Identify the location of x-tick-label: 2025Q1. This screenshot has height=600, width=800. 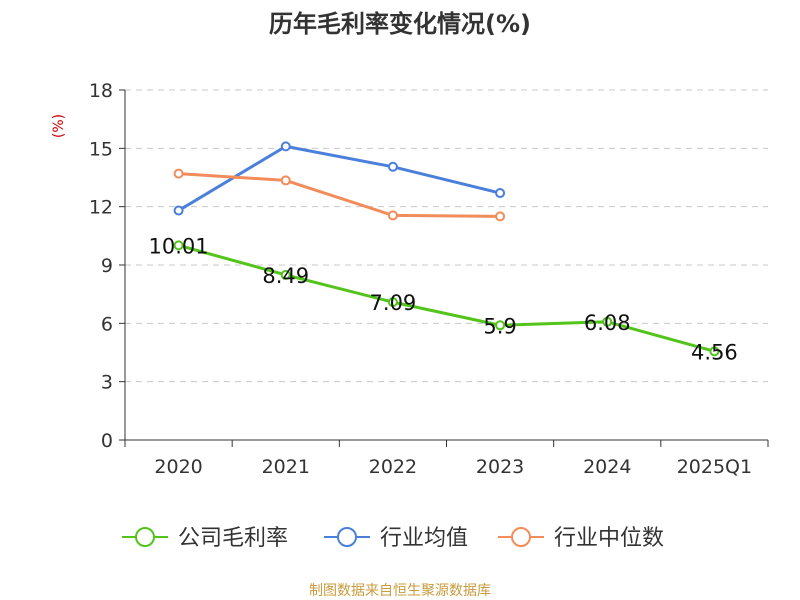
(714, 467).